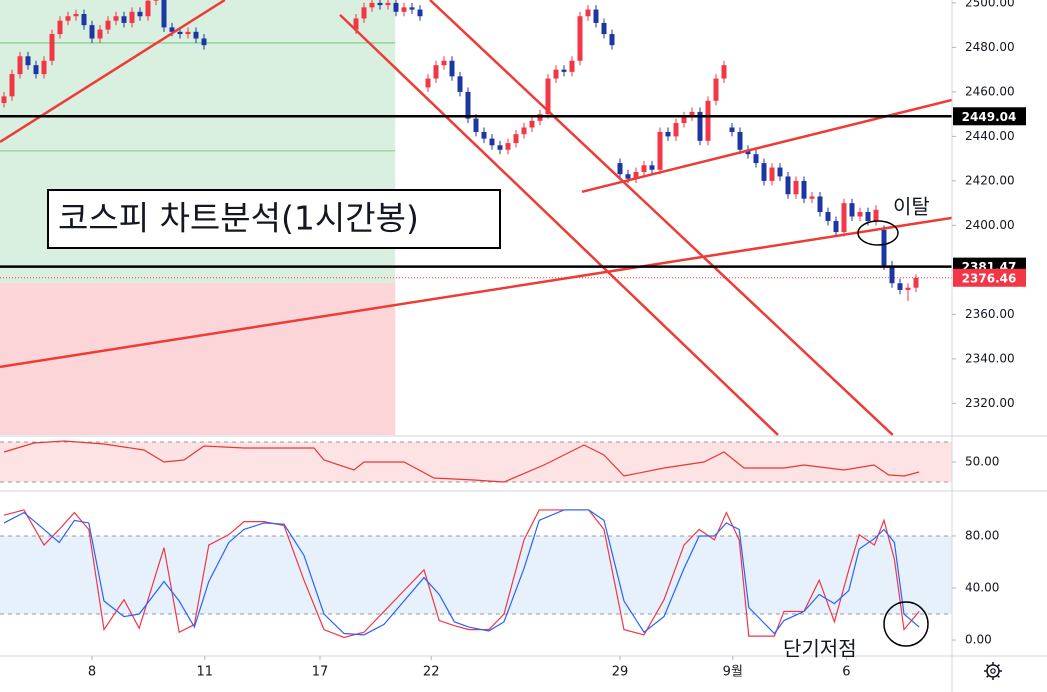 Image resolution: width=1047 pixels, height=692 pixels. I want to click on indicator-line, so click(461, 461).